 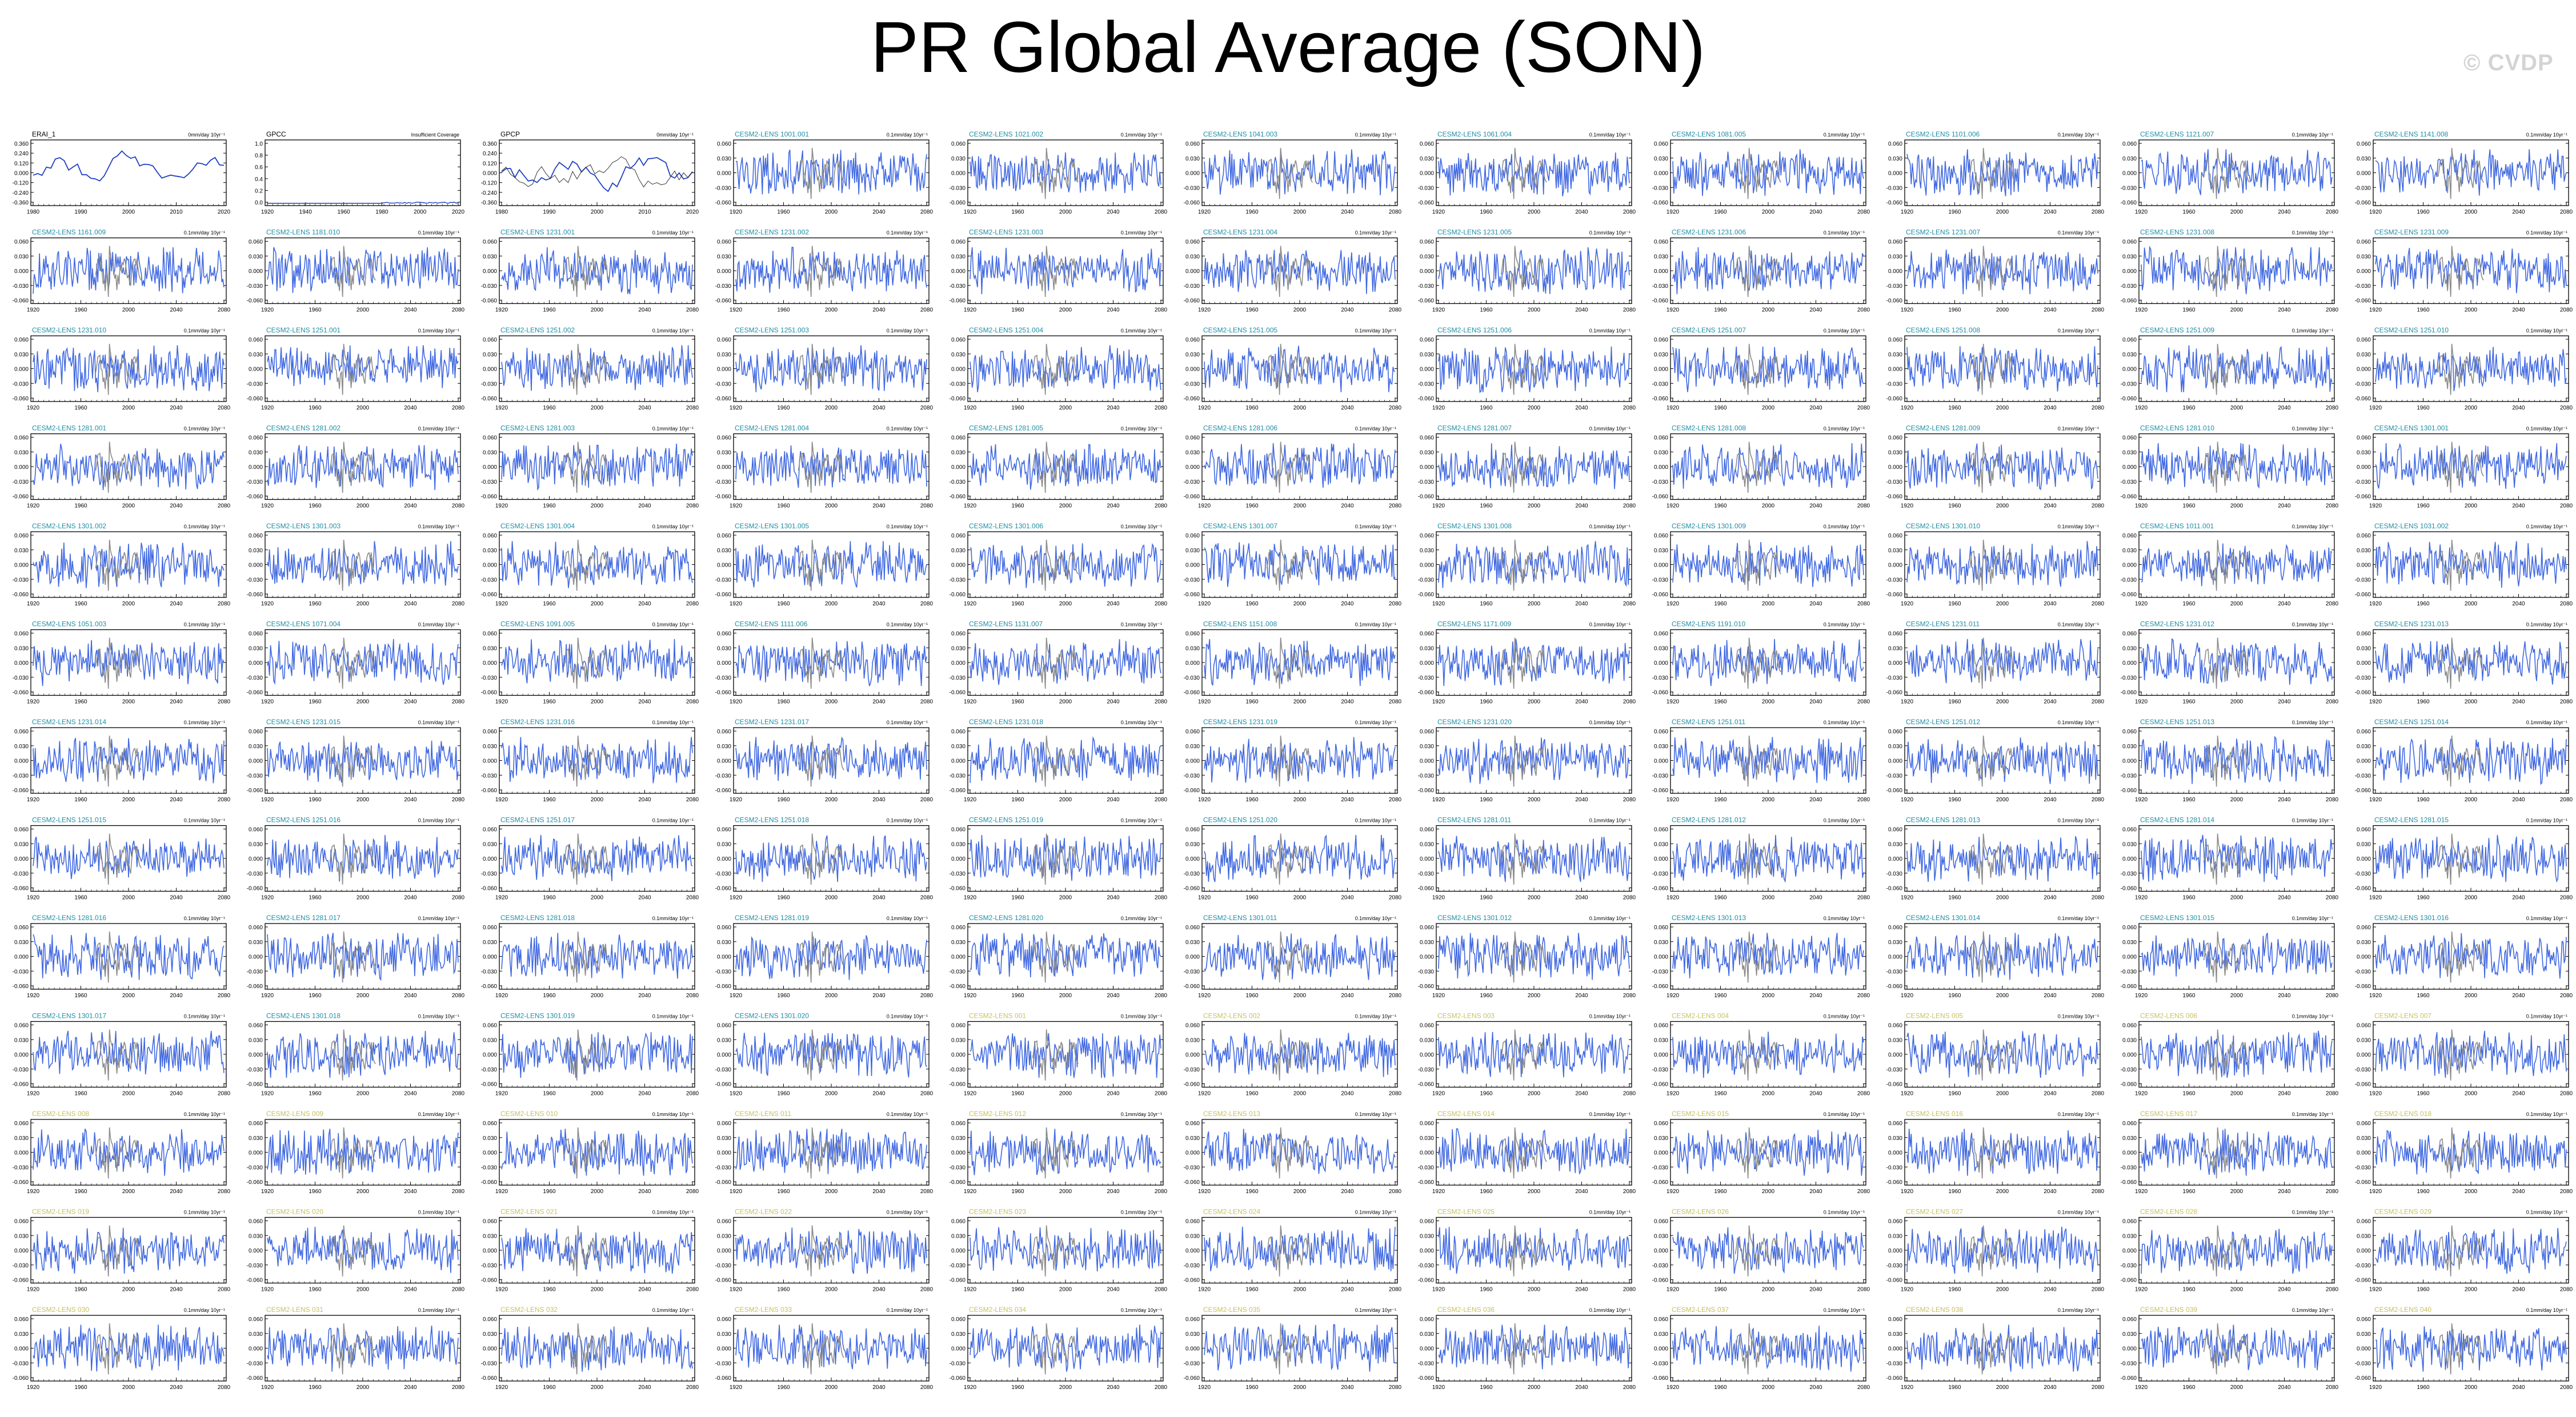 What do you see at coordinates (21, 144) in the screenshot?
I see `y-tick-label: 0.360` at bounding box center [21, 144].